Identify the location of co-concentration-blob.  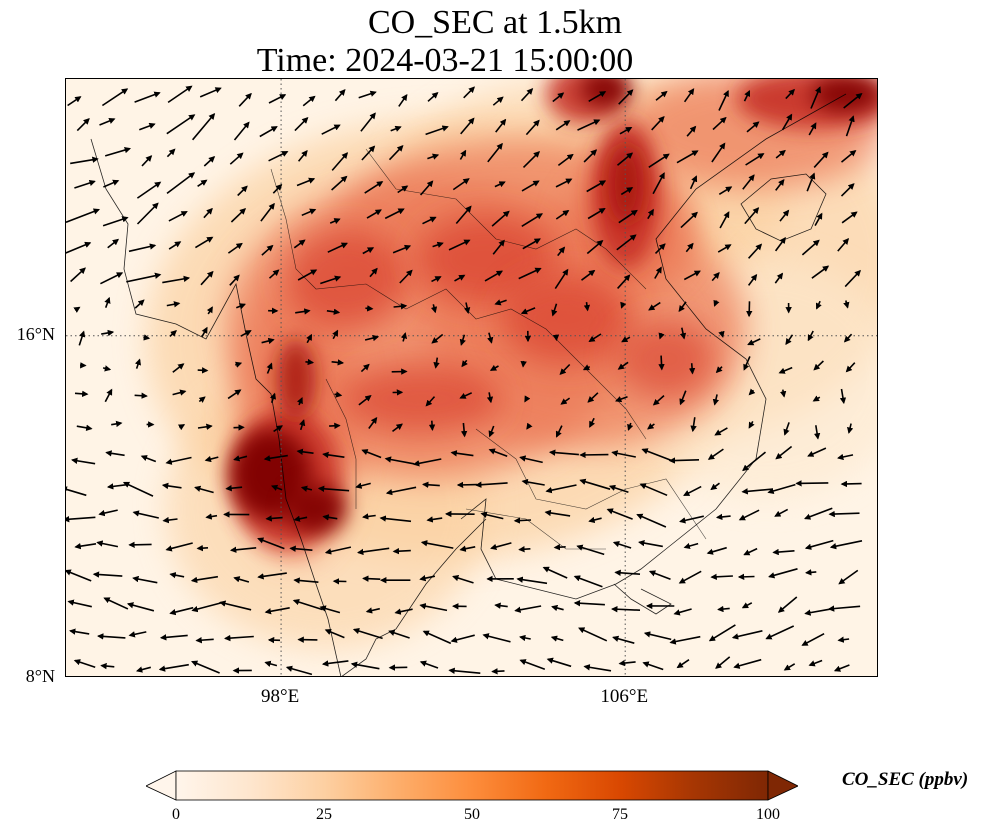
(421, 399).